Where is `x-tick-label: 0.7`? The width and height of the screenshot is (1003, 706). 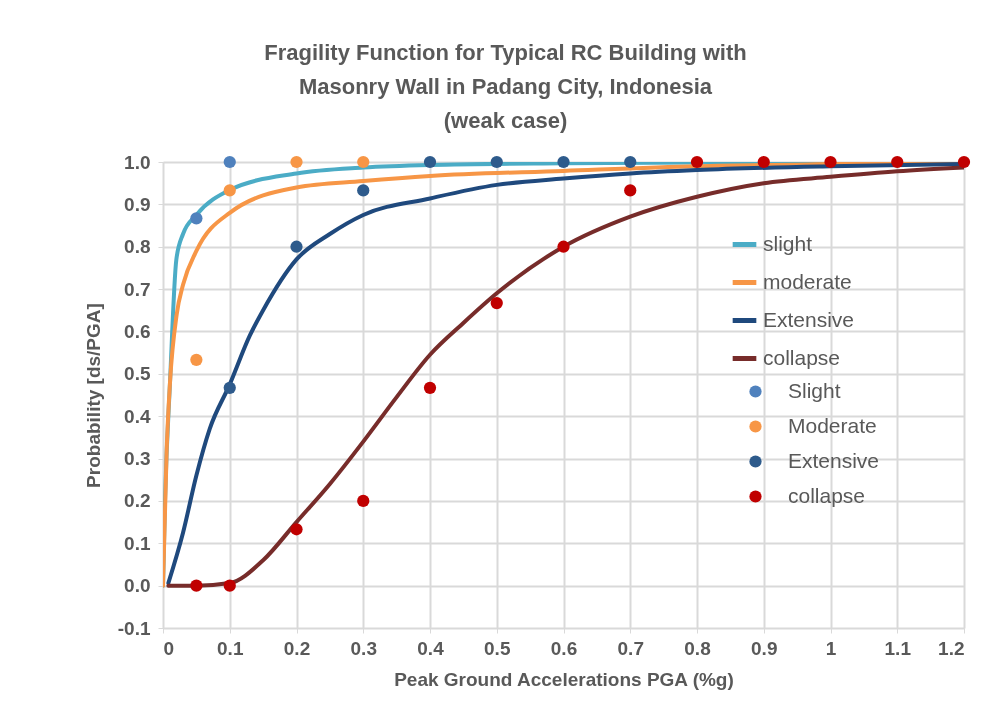 x-tick-label: 0.7 is located at coordinates (630, 648).